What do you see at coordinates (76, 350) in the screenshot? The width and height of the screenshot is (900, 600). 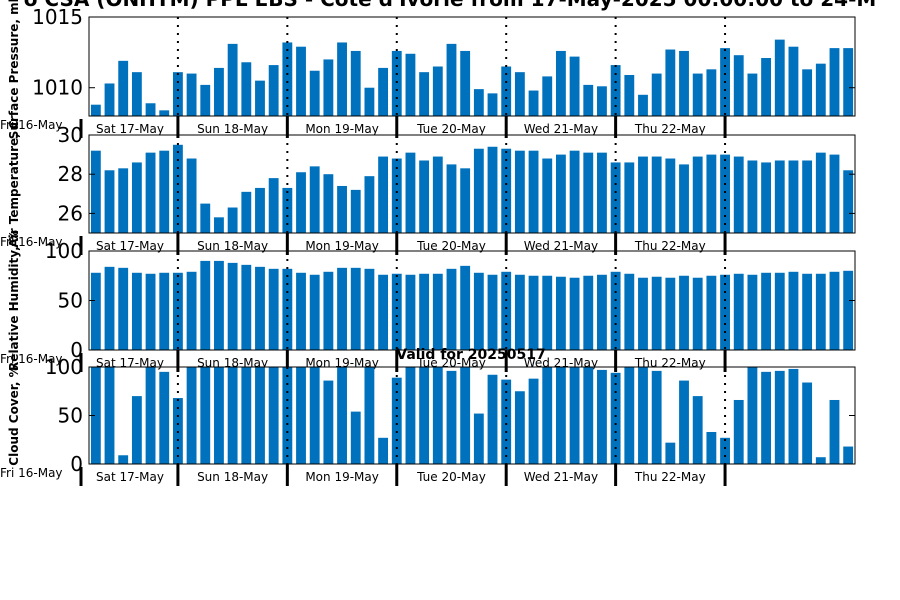 I see `ytick-label-1: 0` at bounding box center [76, 350].